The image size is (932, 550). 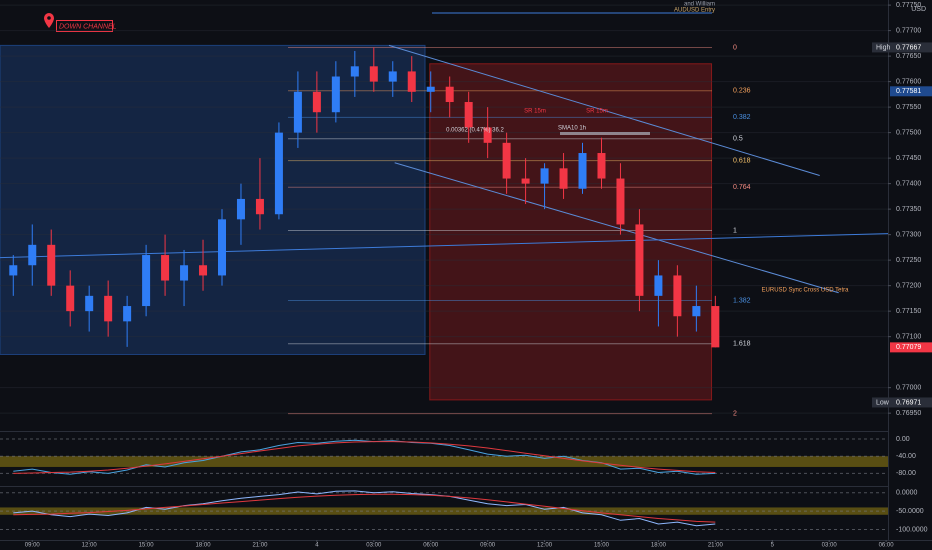 I want to click on y-tick-label: 0.77550, so click(x=908, y=107).